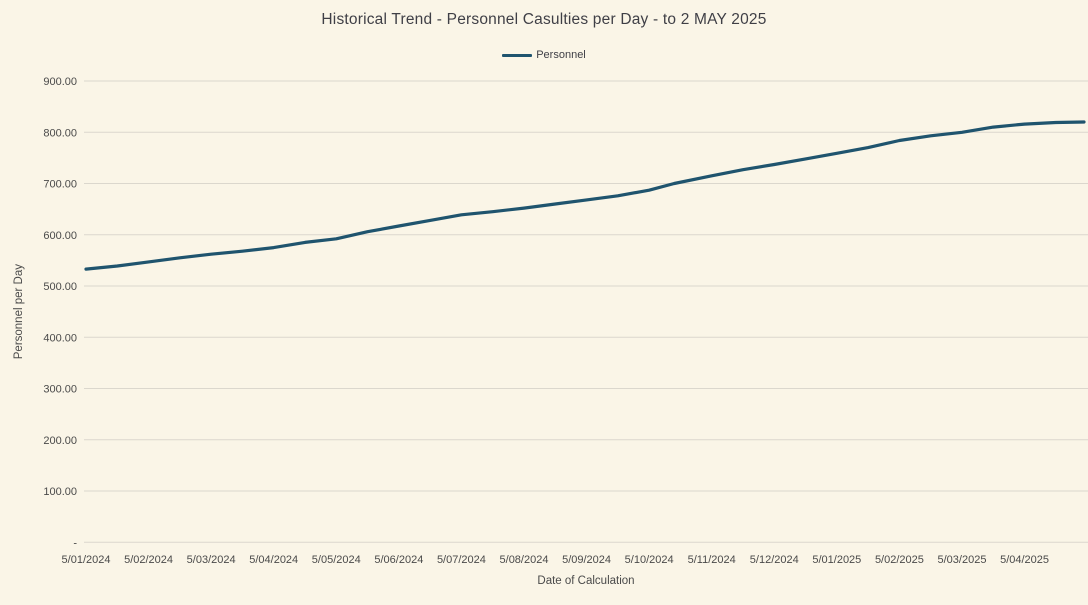 Image resolution: width=1088 pixels, height=605 pixels. What do you see at coordinates (60, 390) in the screenshot?
I see `y-tick-label: 300.00` at bounding box center [60, 390].